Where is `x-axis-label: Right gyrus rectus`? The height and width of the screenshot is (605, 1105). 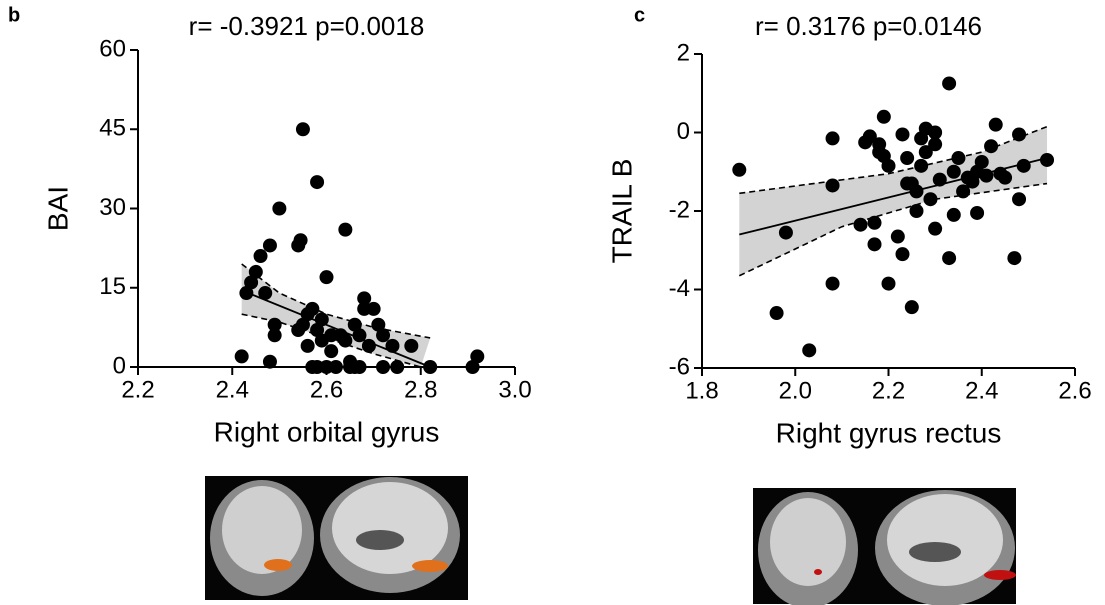
x-axis-label: Right gyrus rectus is located at coordinates (889, 432).